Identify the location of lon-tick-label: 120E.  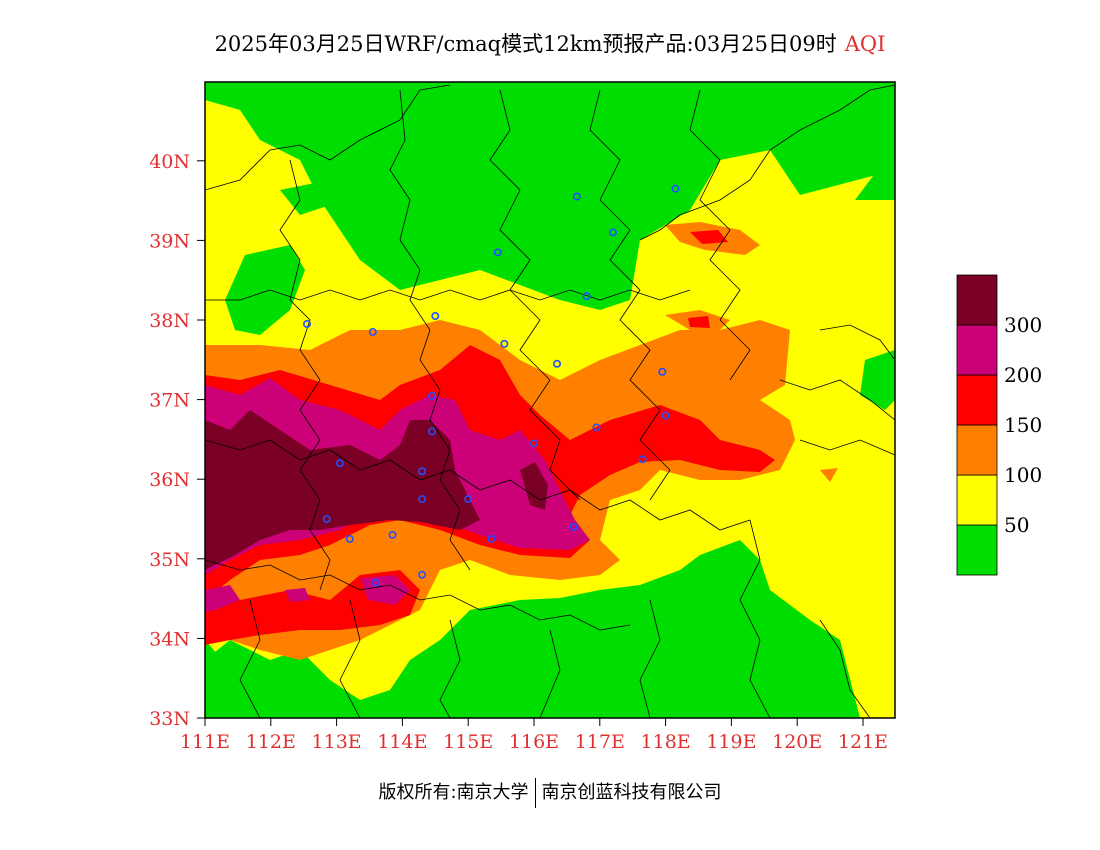
(797, 742).